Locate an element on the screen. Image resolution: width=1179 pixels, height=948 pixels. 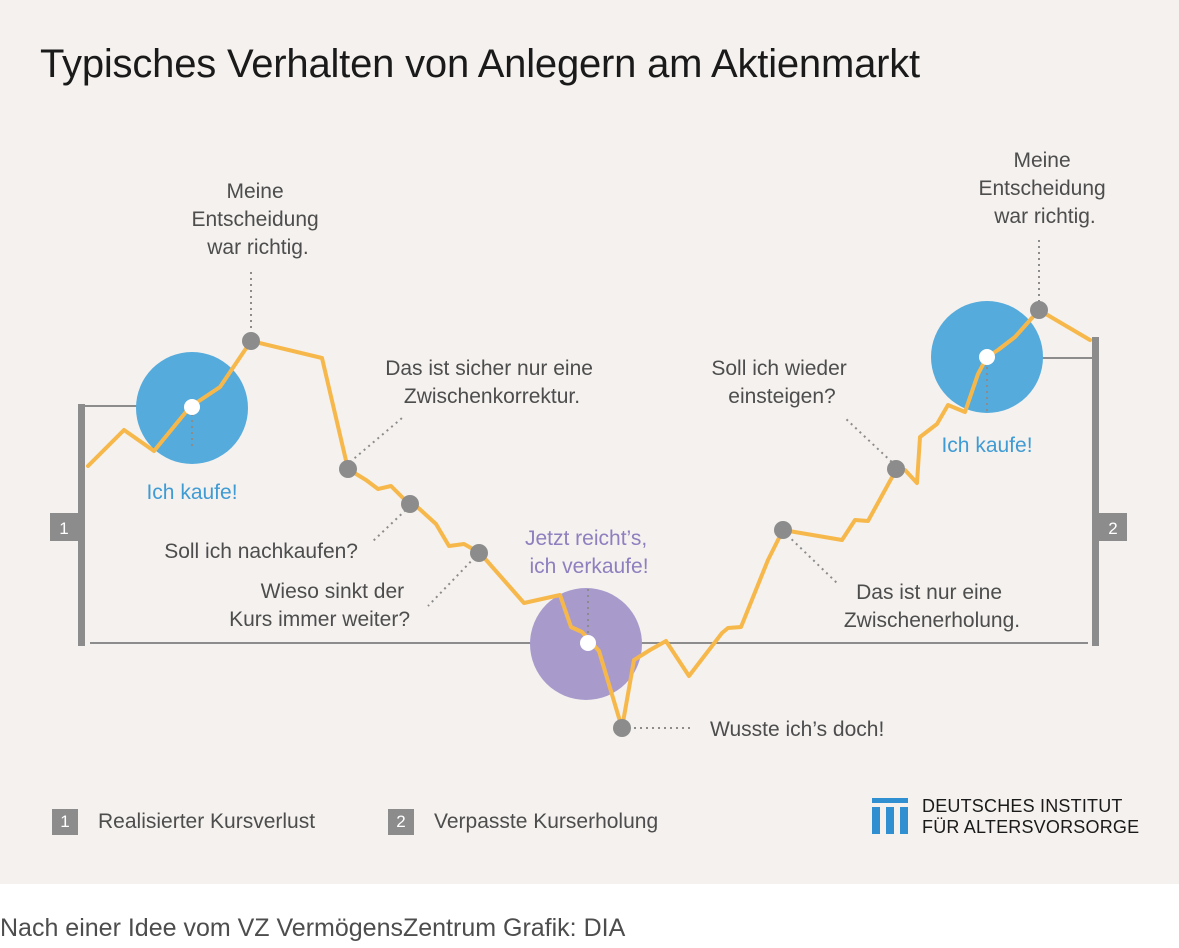
legend-item-missed-recovery: 2 Verpasste Kurserholung is located at coordinates (523, 822).